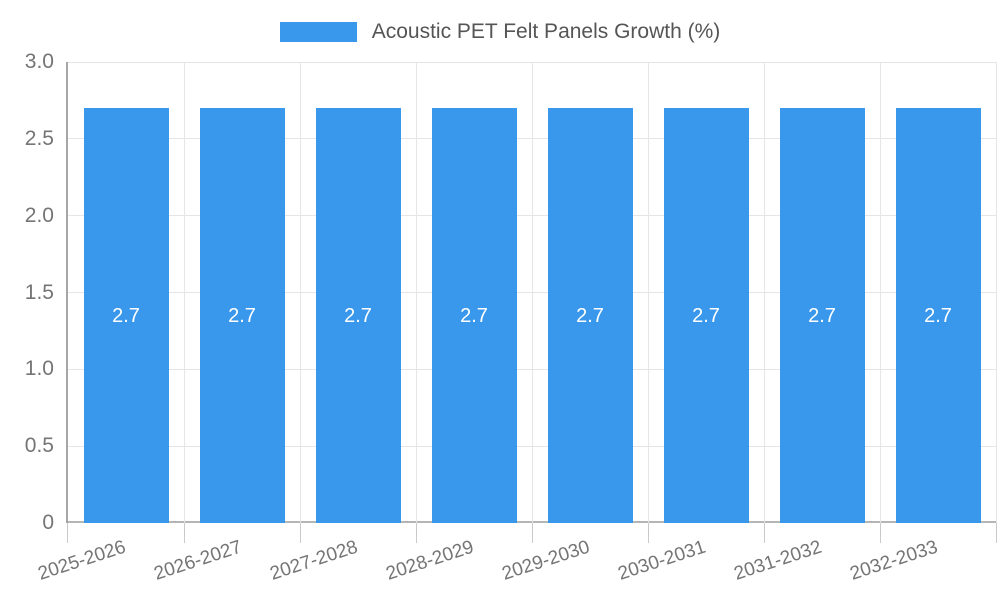  I want to click on legend-item: Acoustic PET Felt Panels Growth (%), so click(500, 32).